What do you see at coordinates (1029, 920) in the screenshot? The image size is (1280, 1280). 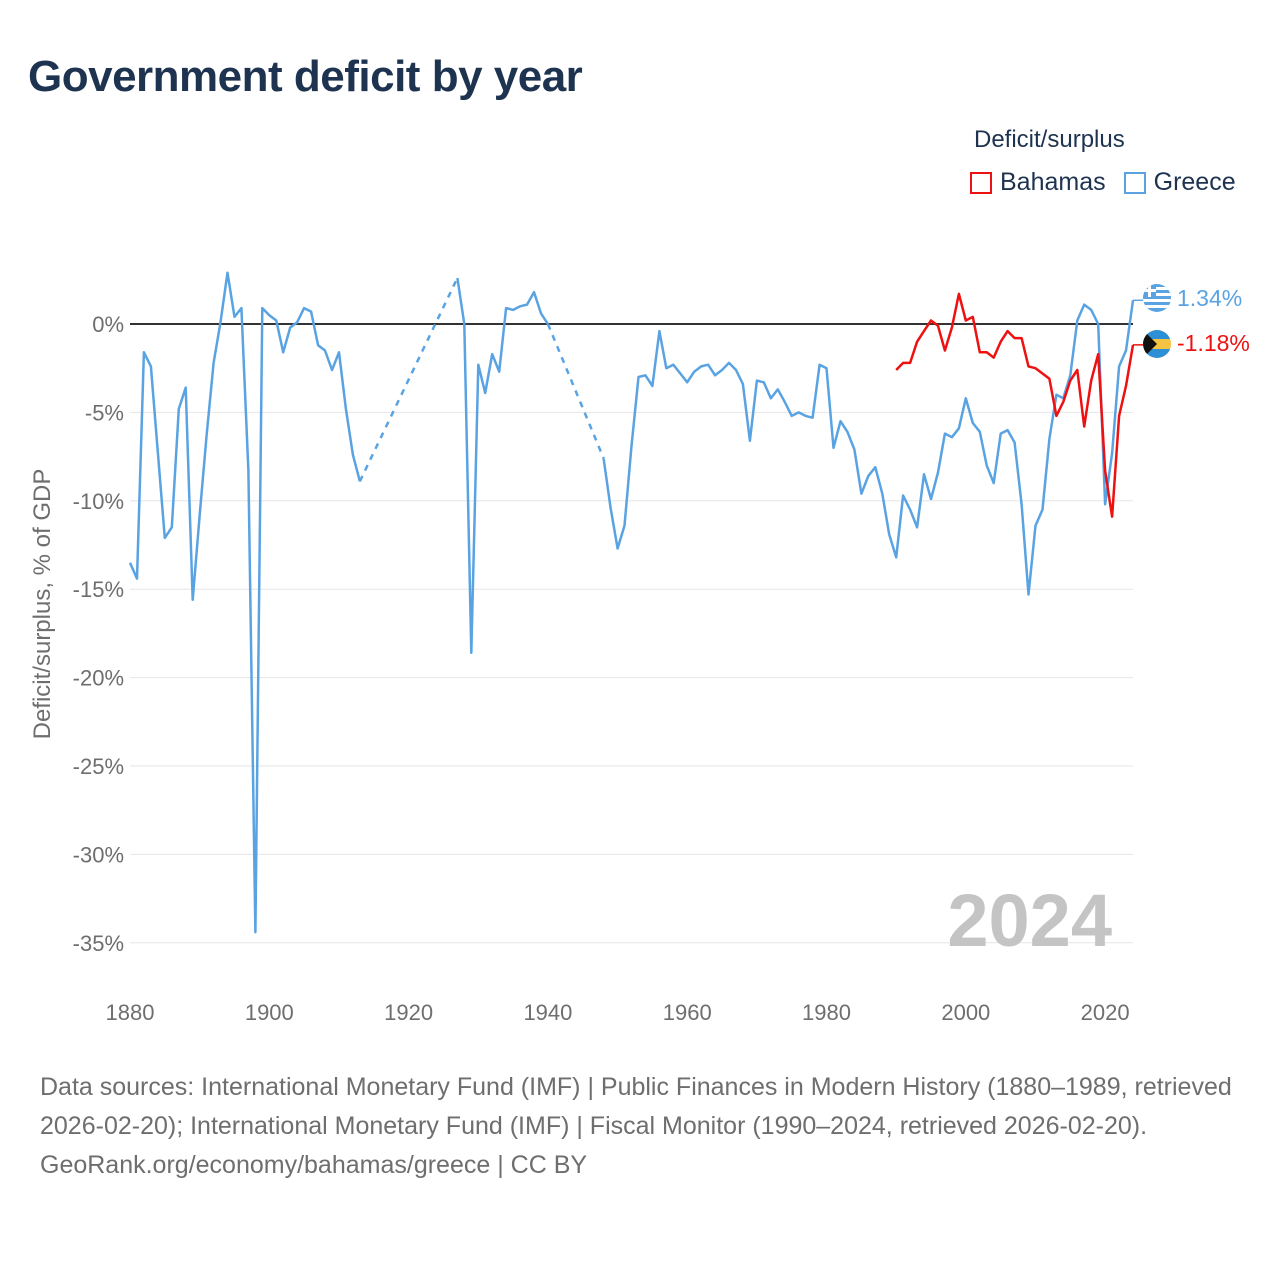 I see `year-watermark: 2024` at bounding box center [1029, 920].